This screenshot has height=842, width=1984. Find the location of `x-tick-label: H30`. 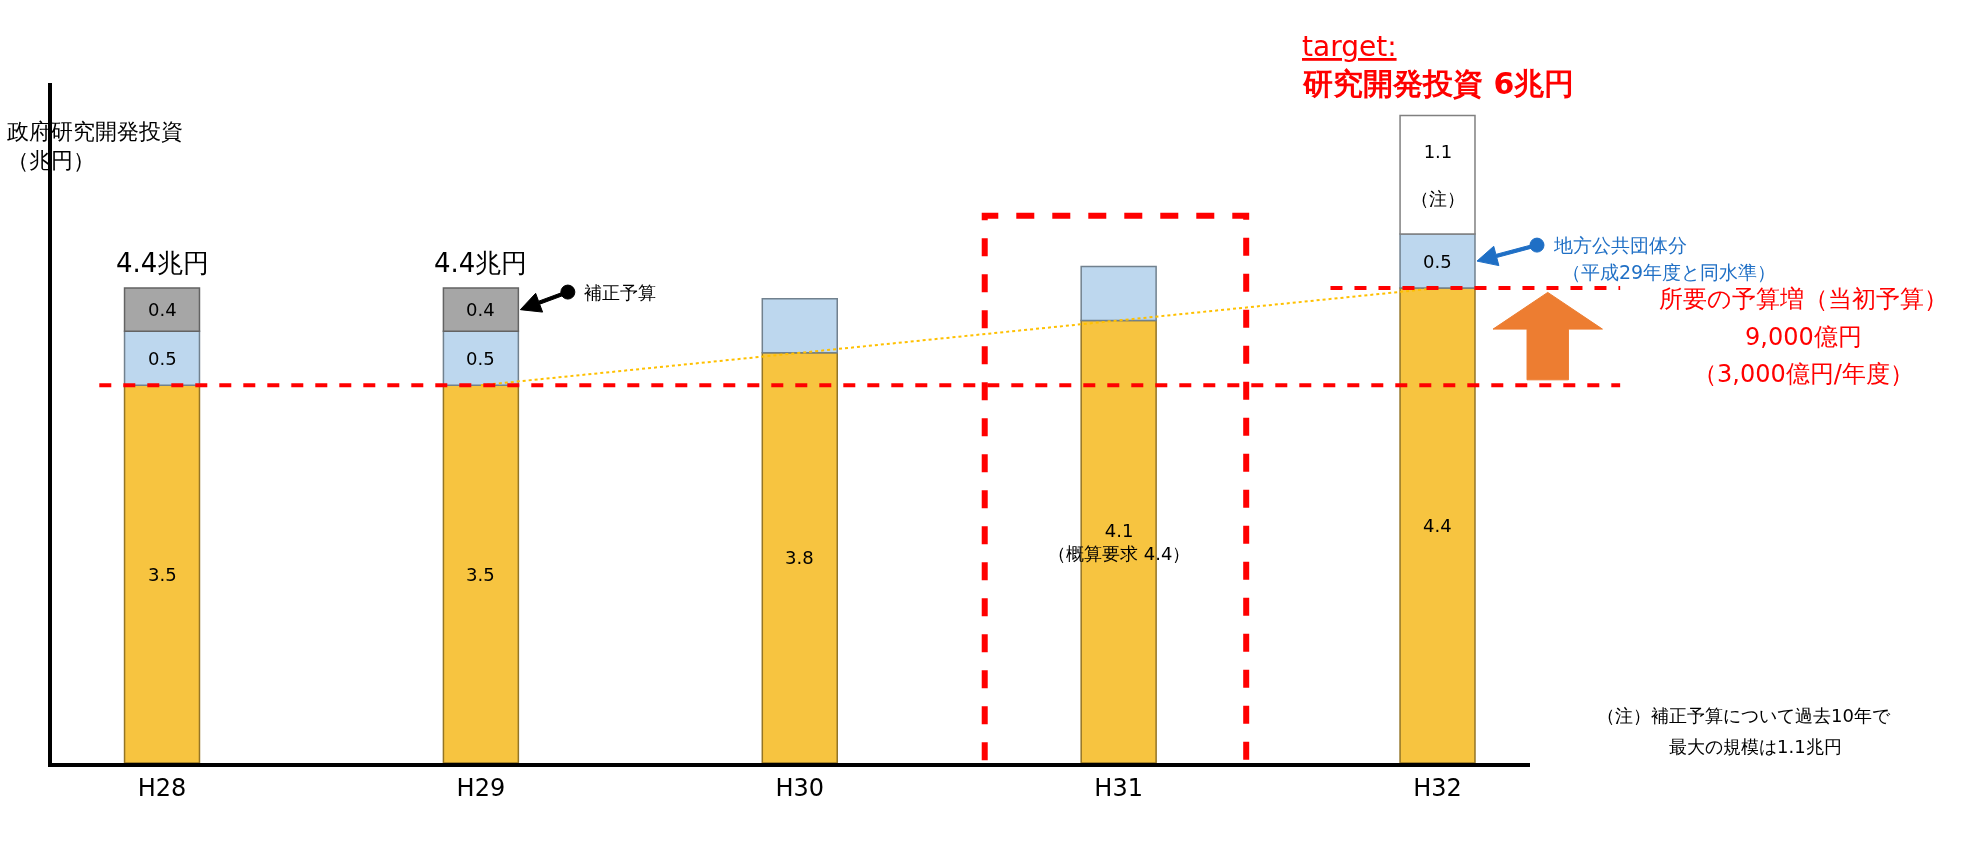

x-tick-label: H30 is located at coordinates (800, 787).